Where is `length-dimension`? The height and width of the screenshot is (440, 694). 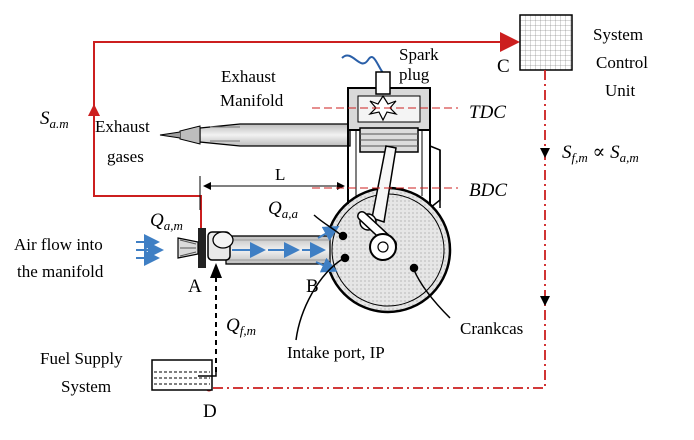
length-dimension is located at coordinates (272, 193).